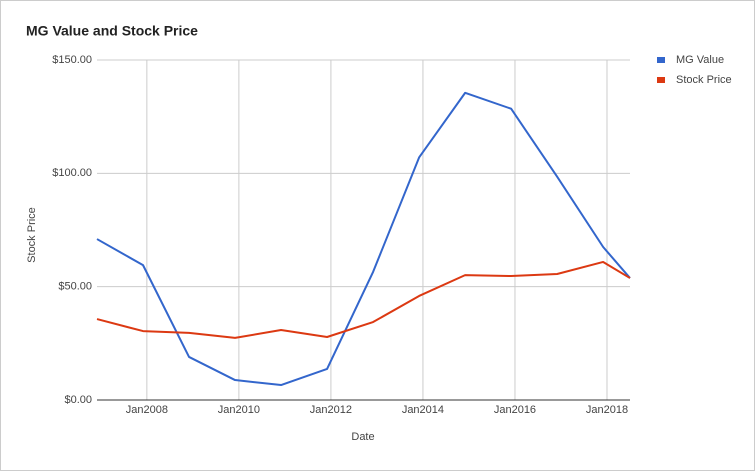 Image resolution: width=755 pixels, height=471 pixels. What do you see at coordinates (423, 410) in the screenshot?
I see `x-tick-label: Jan2014` at bounding box center [423, 410].